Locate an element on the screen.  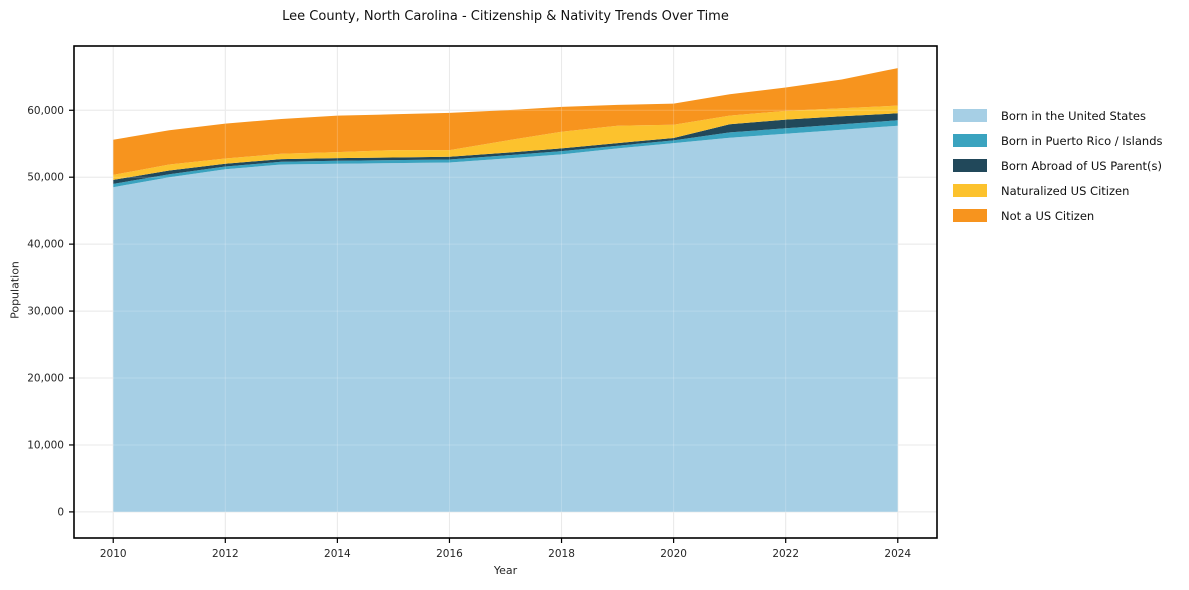
x-tick-label: 2024 is located at coordinates (897, 554).